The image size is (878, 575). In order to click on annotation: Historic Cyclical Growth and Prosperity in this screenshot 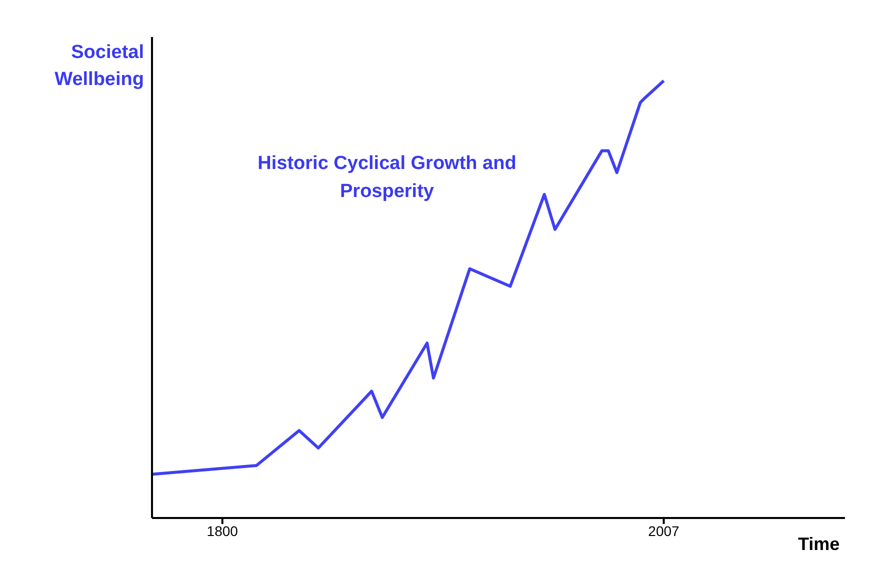, I will do `click(387, 178)`.